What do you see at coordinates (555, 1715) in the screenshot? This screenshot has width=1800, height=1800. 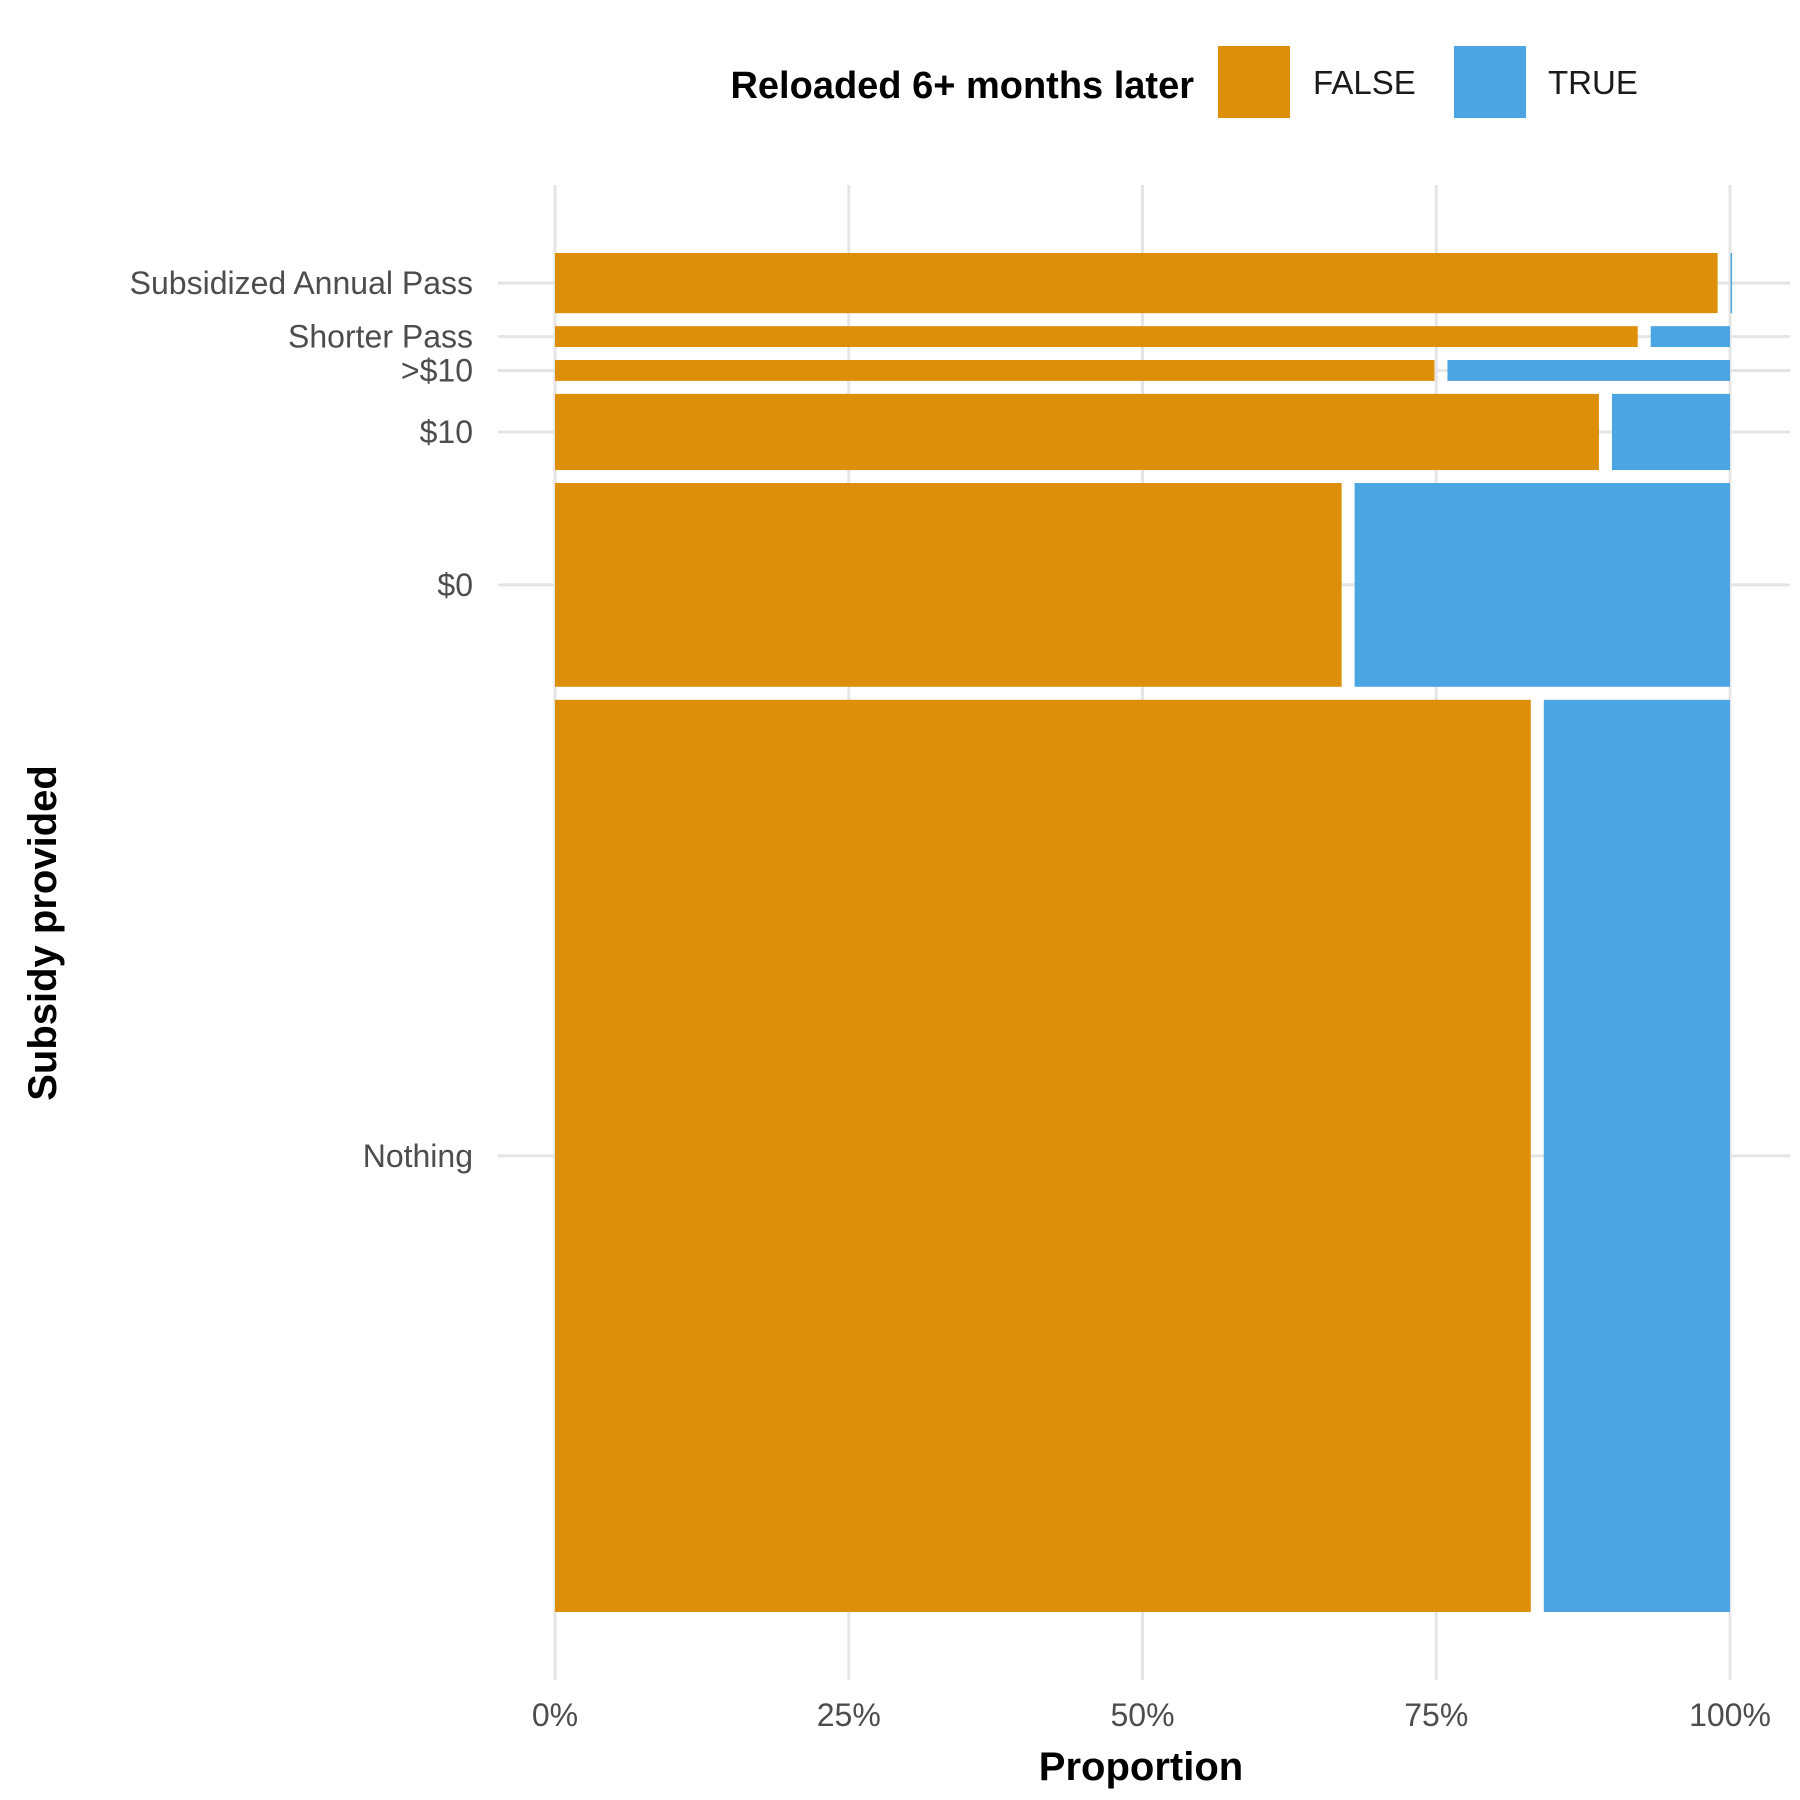 I see `x-tick-label: 0%` at bounding box center [555, 1715].